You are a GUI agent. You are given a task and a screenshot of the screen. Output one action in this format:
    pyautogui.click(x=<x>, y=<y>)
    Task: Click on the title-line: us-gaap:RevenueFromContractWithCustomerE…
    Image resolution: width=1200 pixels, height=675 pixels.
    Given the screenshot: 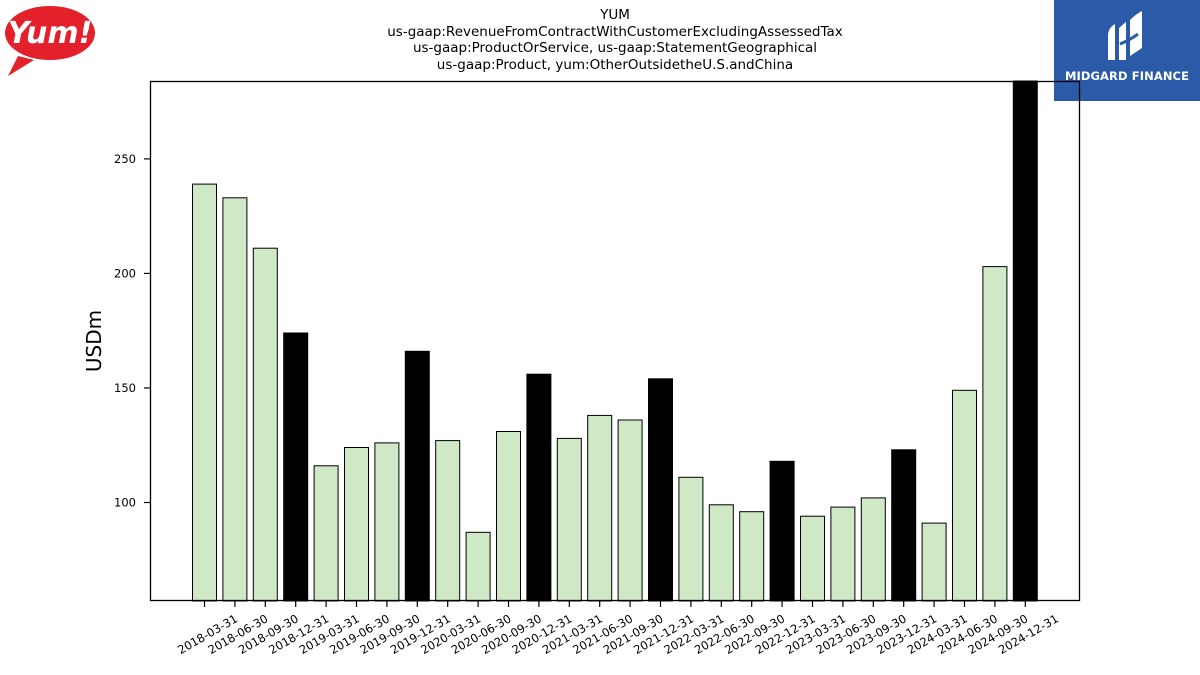 What is the action you would take?
    pyautogui.click(x=615, y=31)
    